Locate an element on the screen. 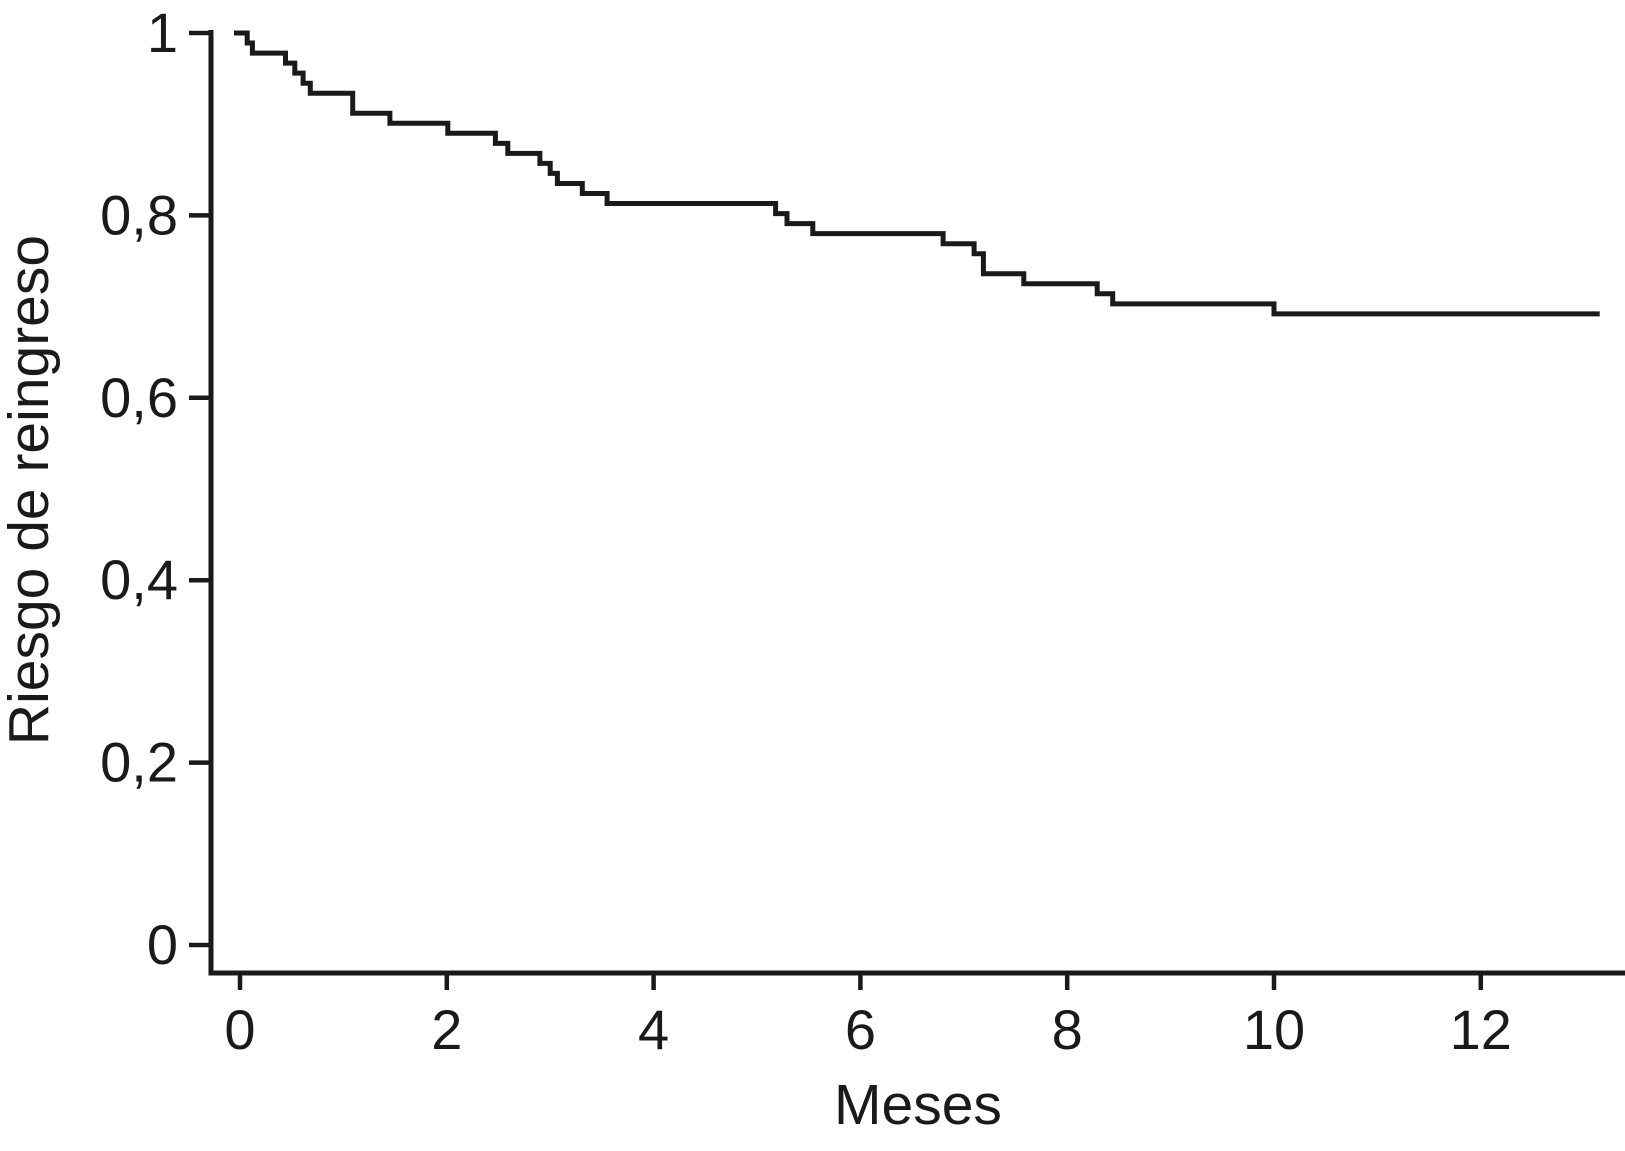 This screenshot has width=1625, height=1151. x-axis-title: Meses is located at coordinates (918, 1105).